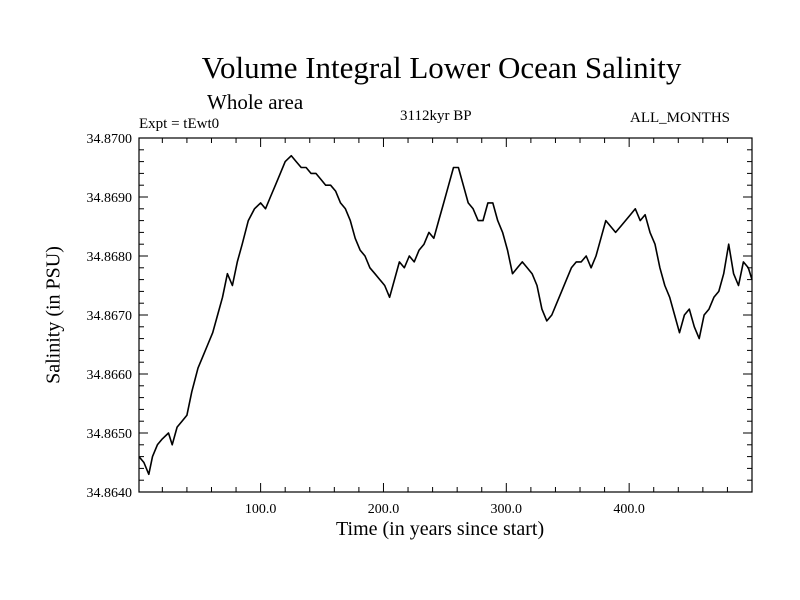  I want to click on x-tick-label: 400.0, so click(629, 509).